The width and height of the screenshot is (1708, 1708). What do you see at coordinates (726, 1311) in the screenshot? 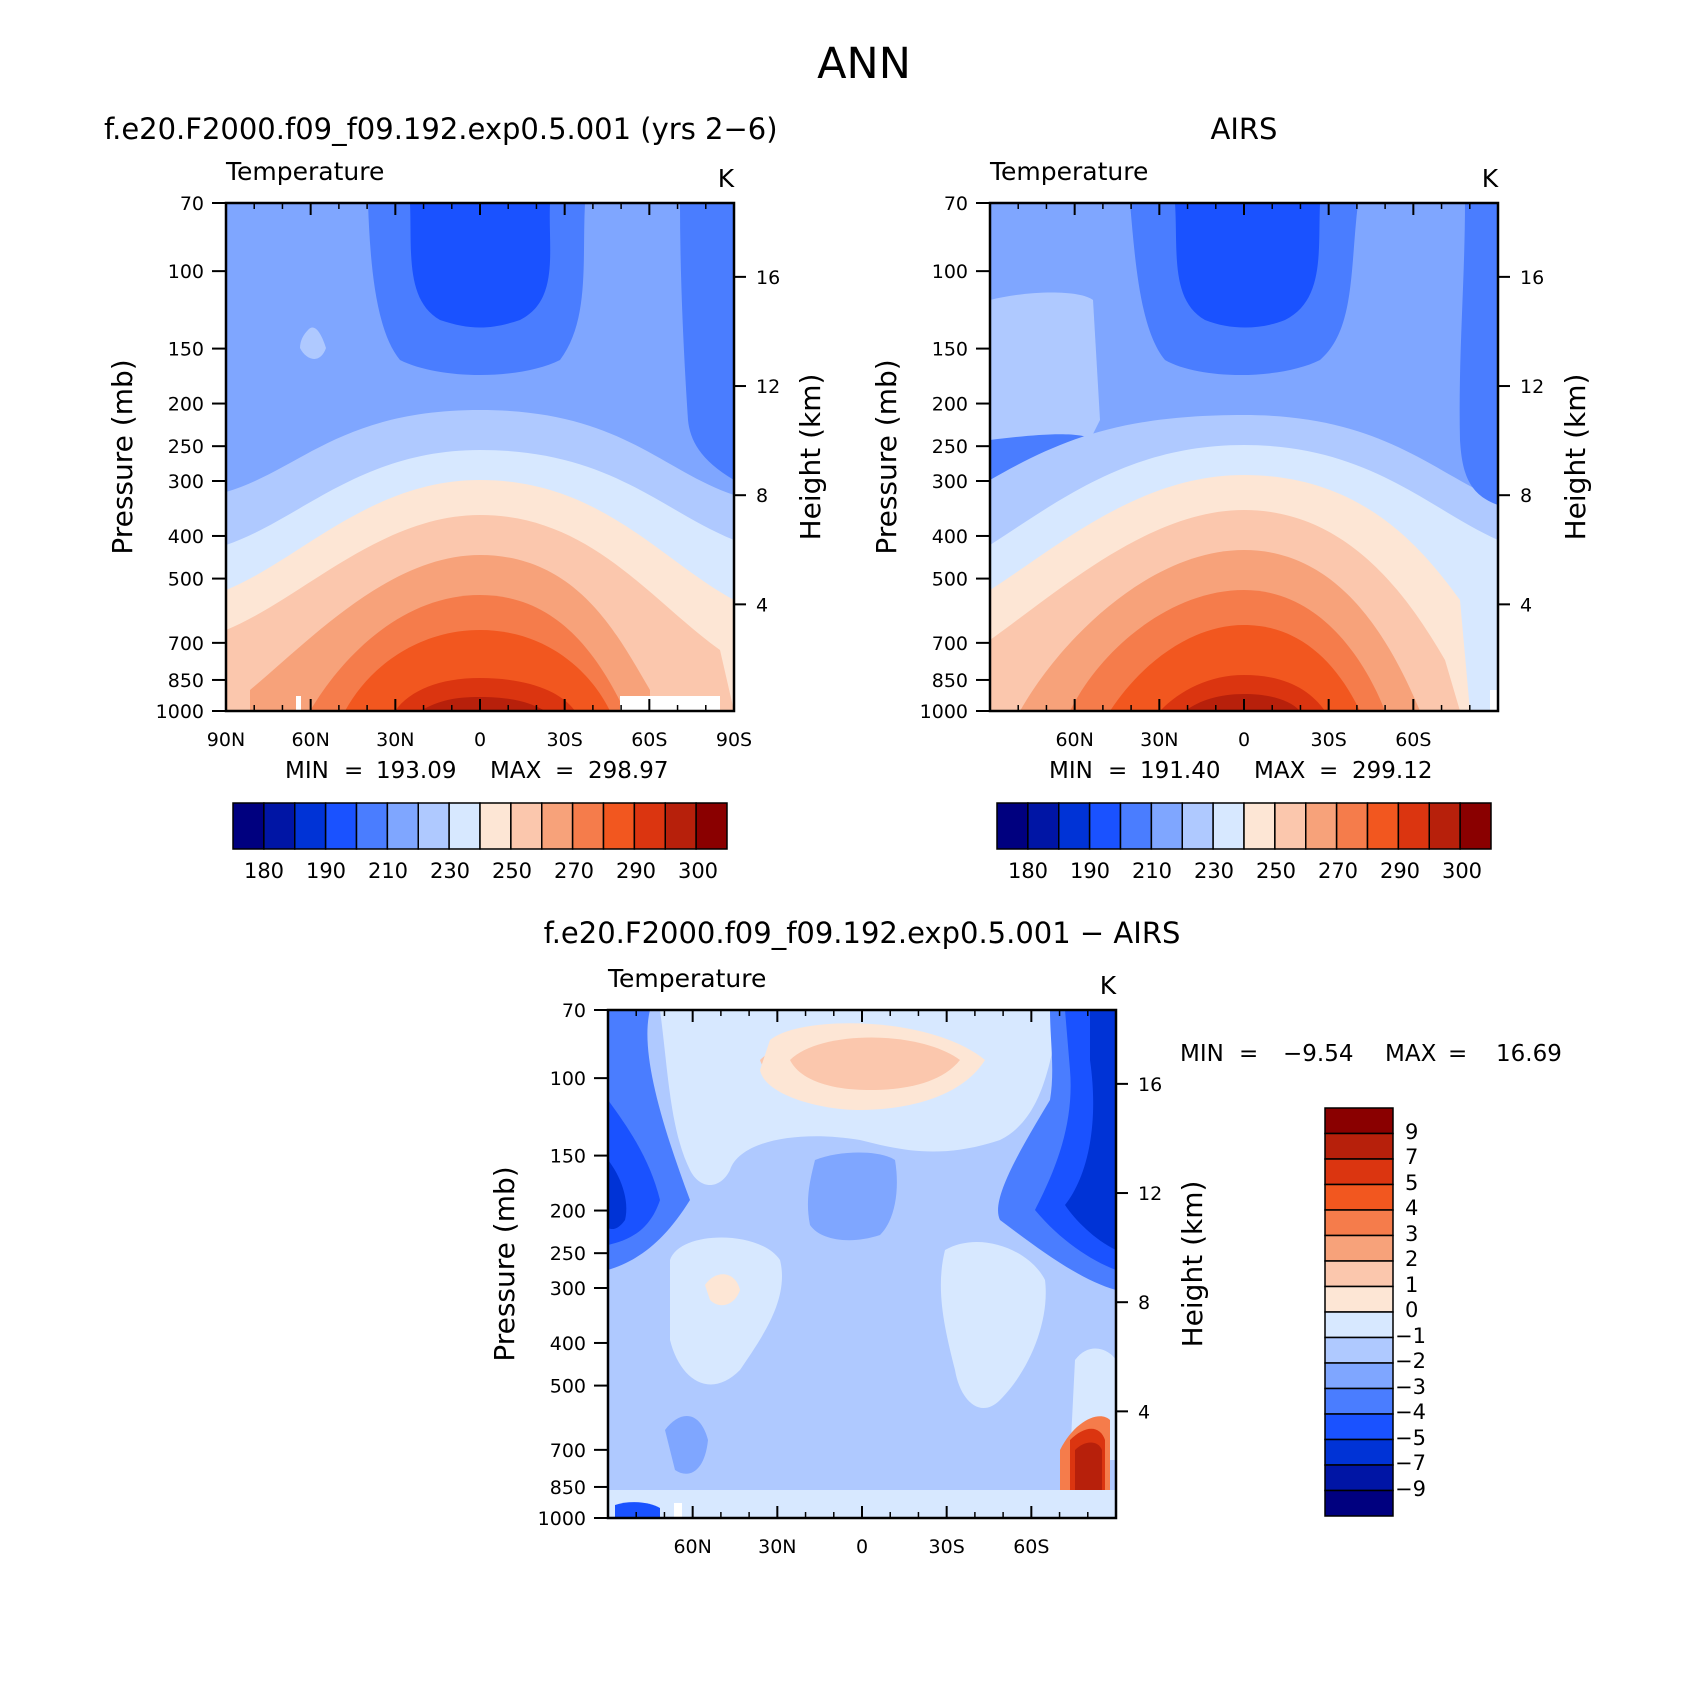
I see `diff-band-mid-light-left` at bounding box center [726, 1311].